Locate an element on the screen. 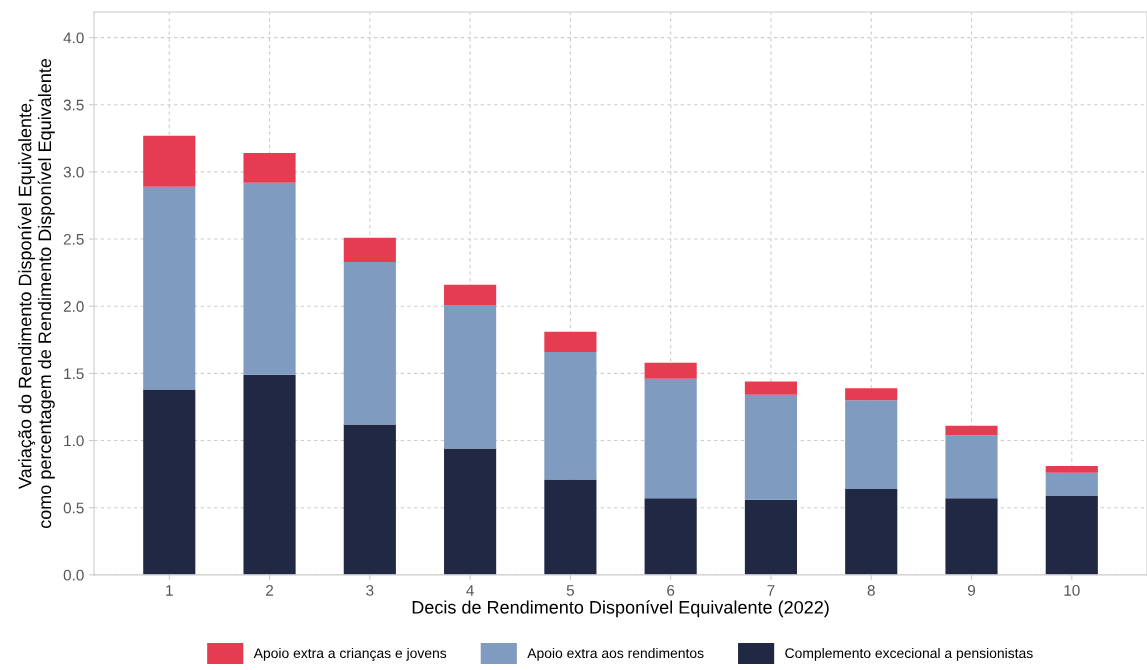  legend-label: Complemento excecional a pensionistas is located at coordinates (909, 654).